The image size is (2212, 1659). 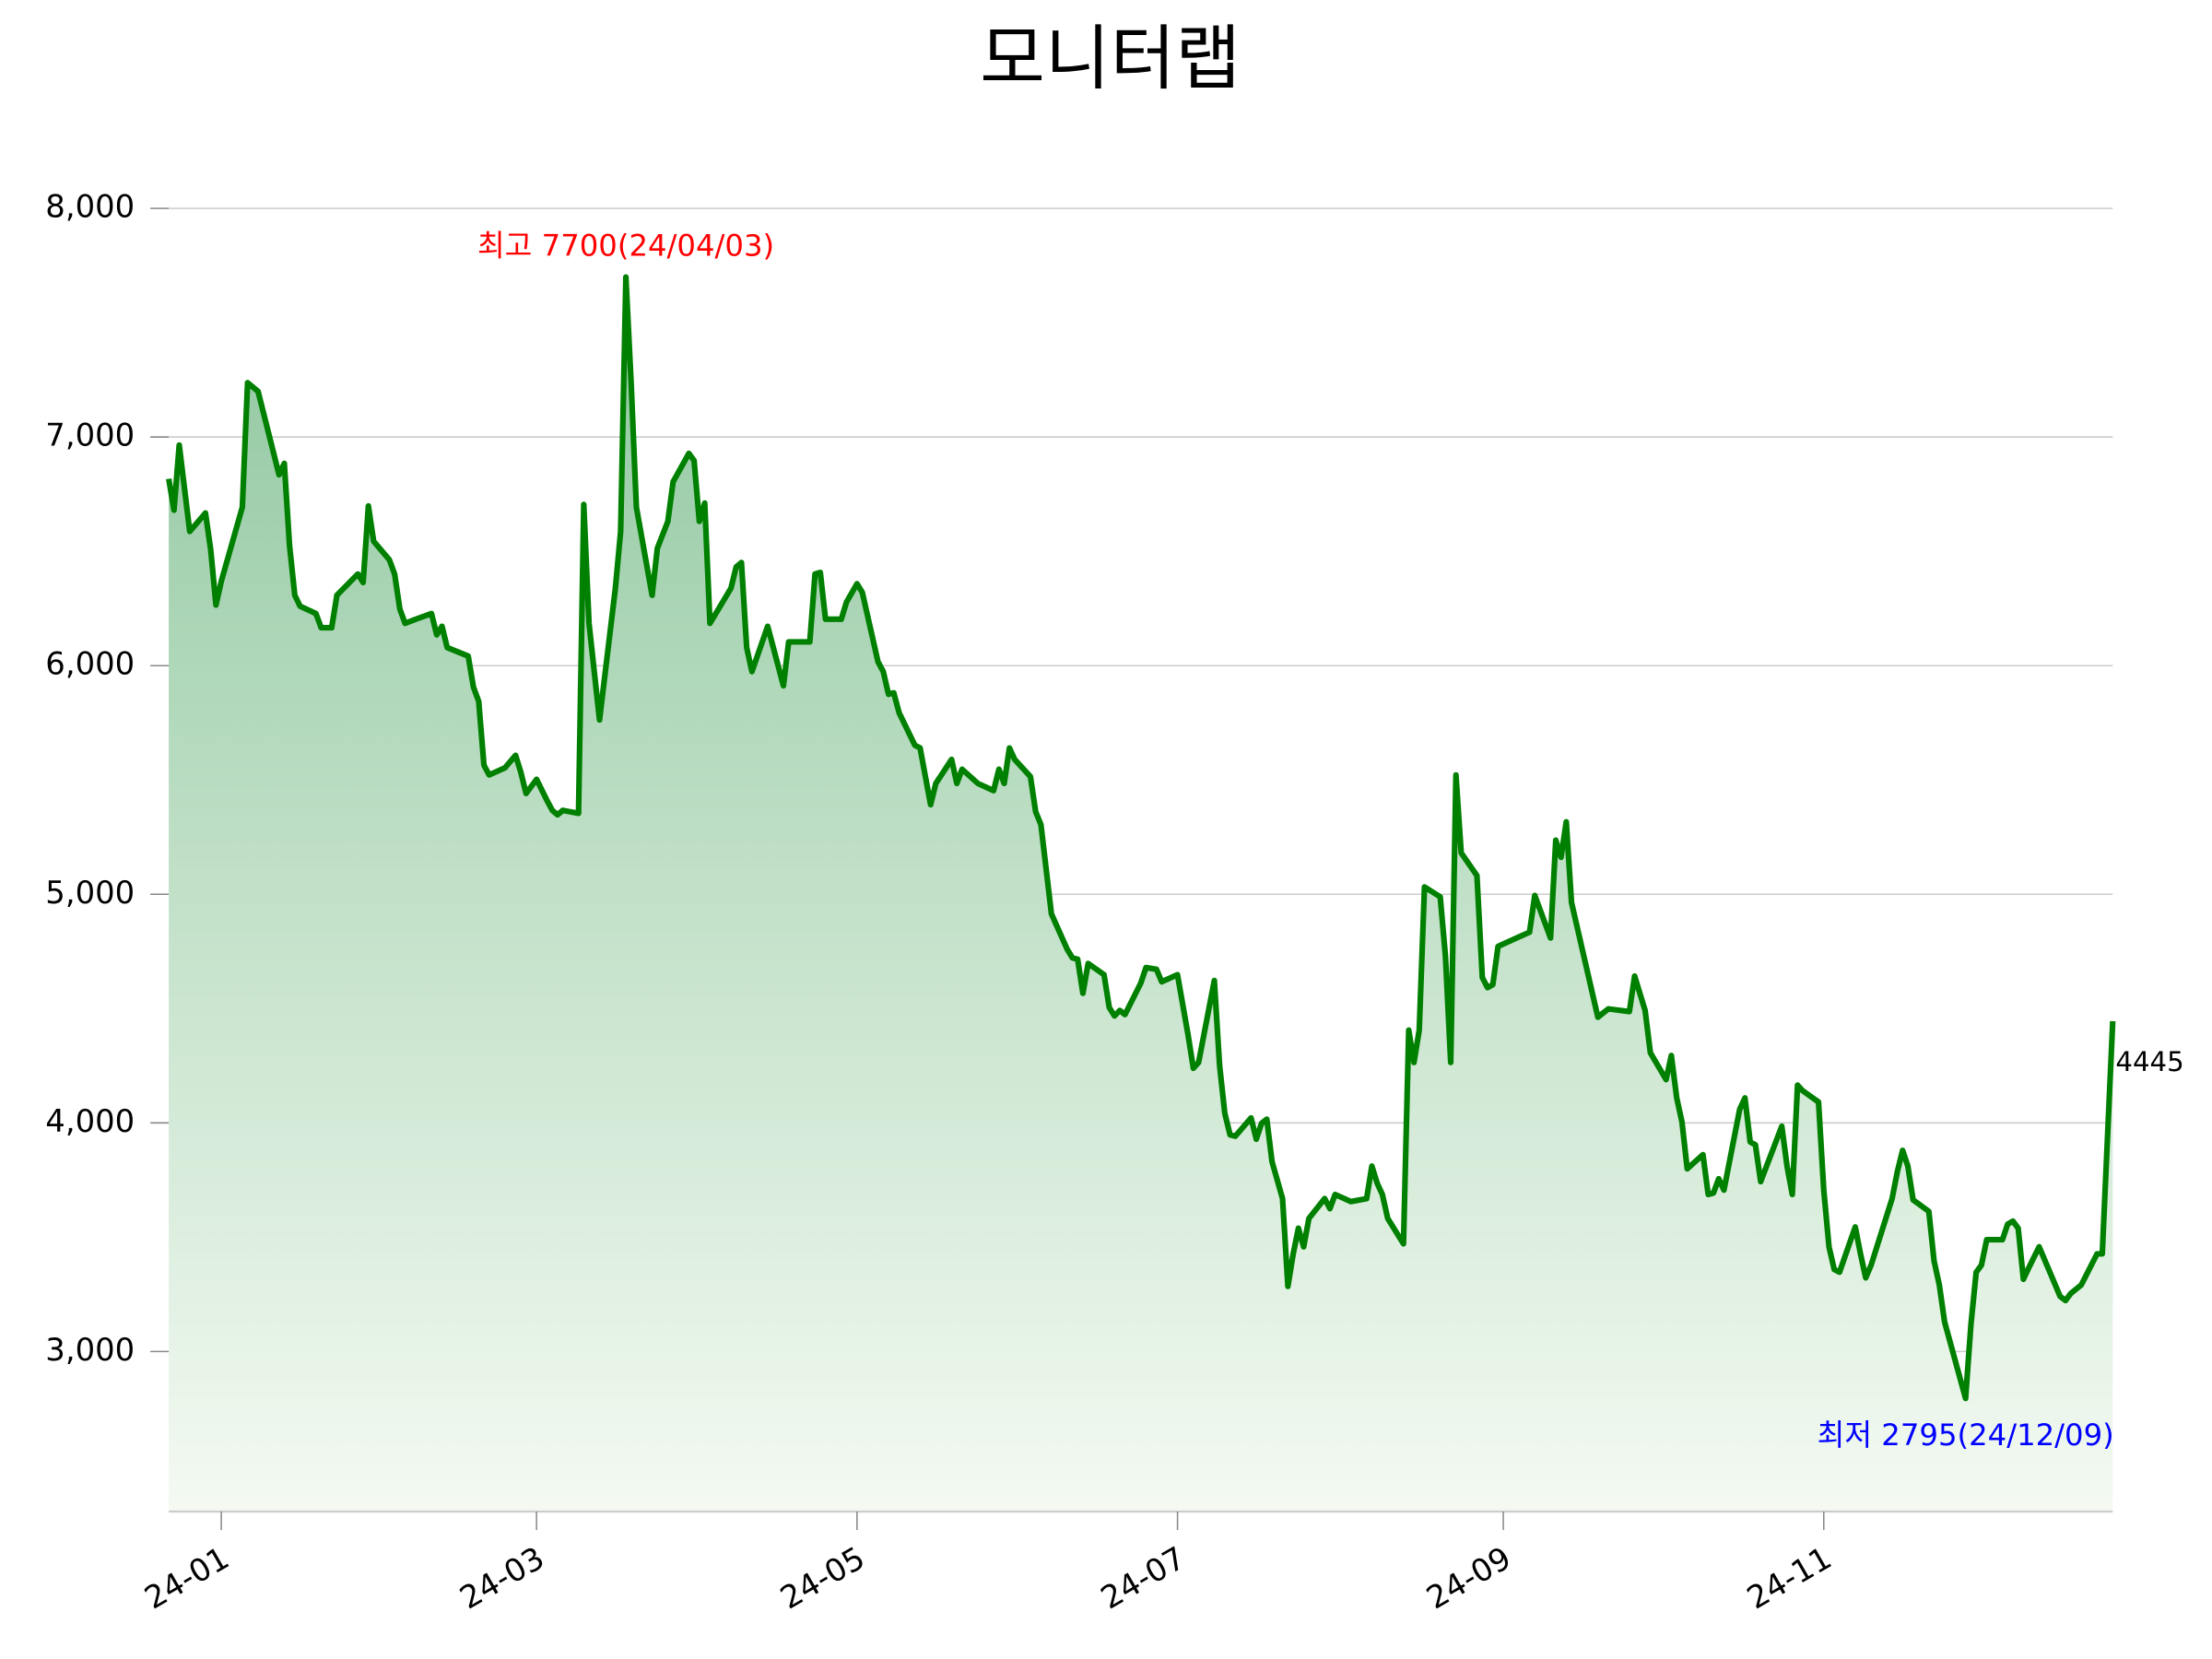 I want to click on y-tick-label: 3,000, so click(x=90, y=1350).